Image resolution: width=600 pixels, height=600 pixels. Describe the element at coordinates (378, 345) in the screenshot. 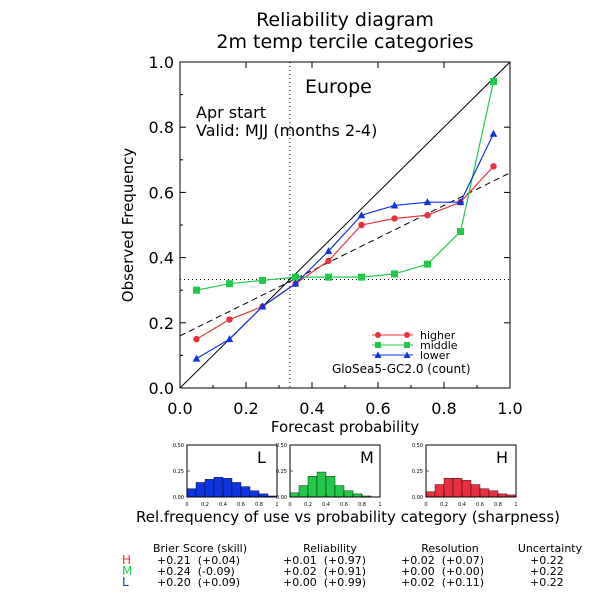

I see `legend-marker-middle` at that location.